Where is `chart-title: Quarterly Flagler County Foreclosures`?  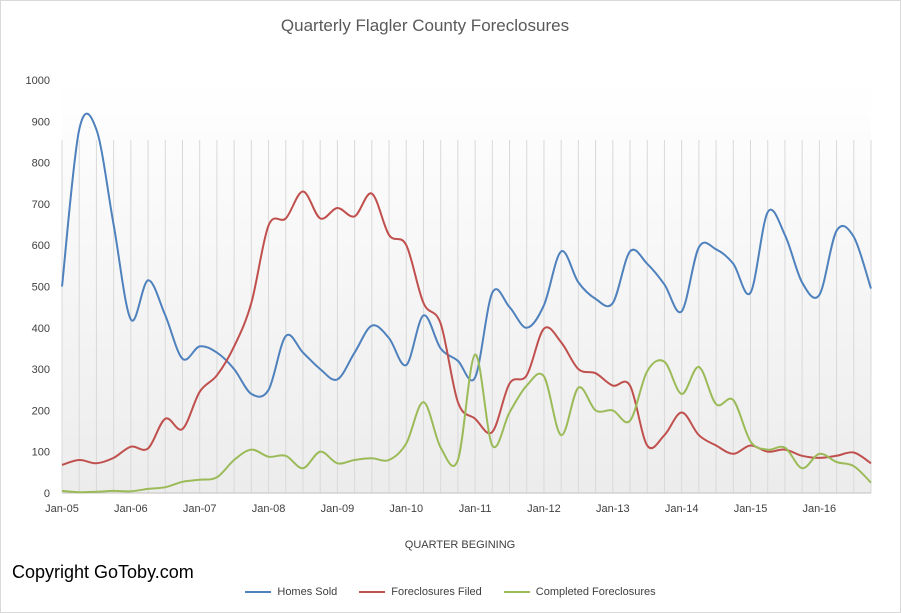
chart-title: Quarterly Flagler County Foreclosures is located at coordinates (425, 25).